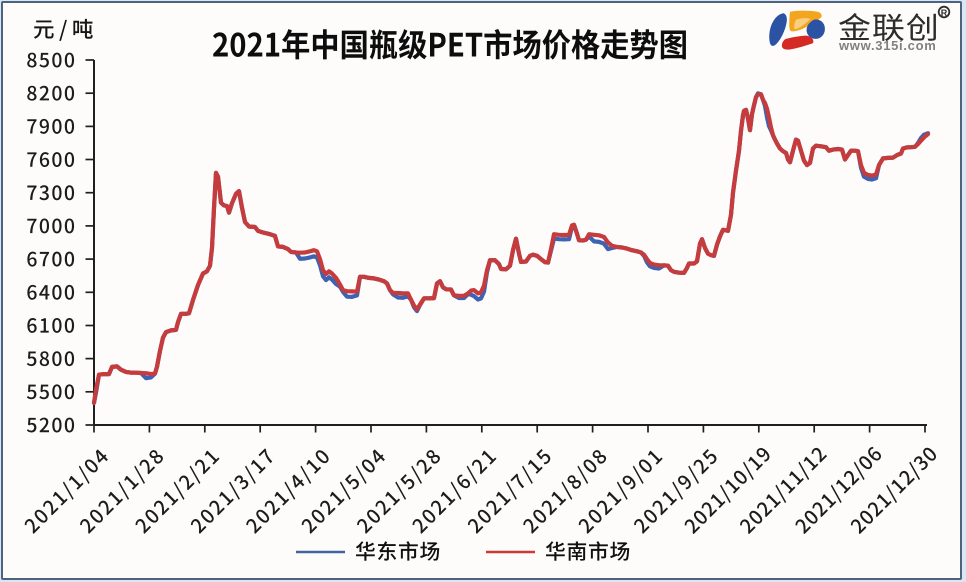 This screenshot has height=582, width=966. I want to click on svg-text: www.315i.com, so click(887, 45).